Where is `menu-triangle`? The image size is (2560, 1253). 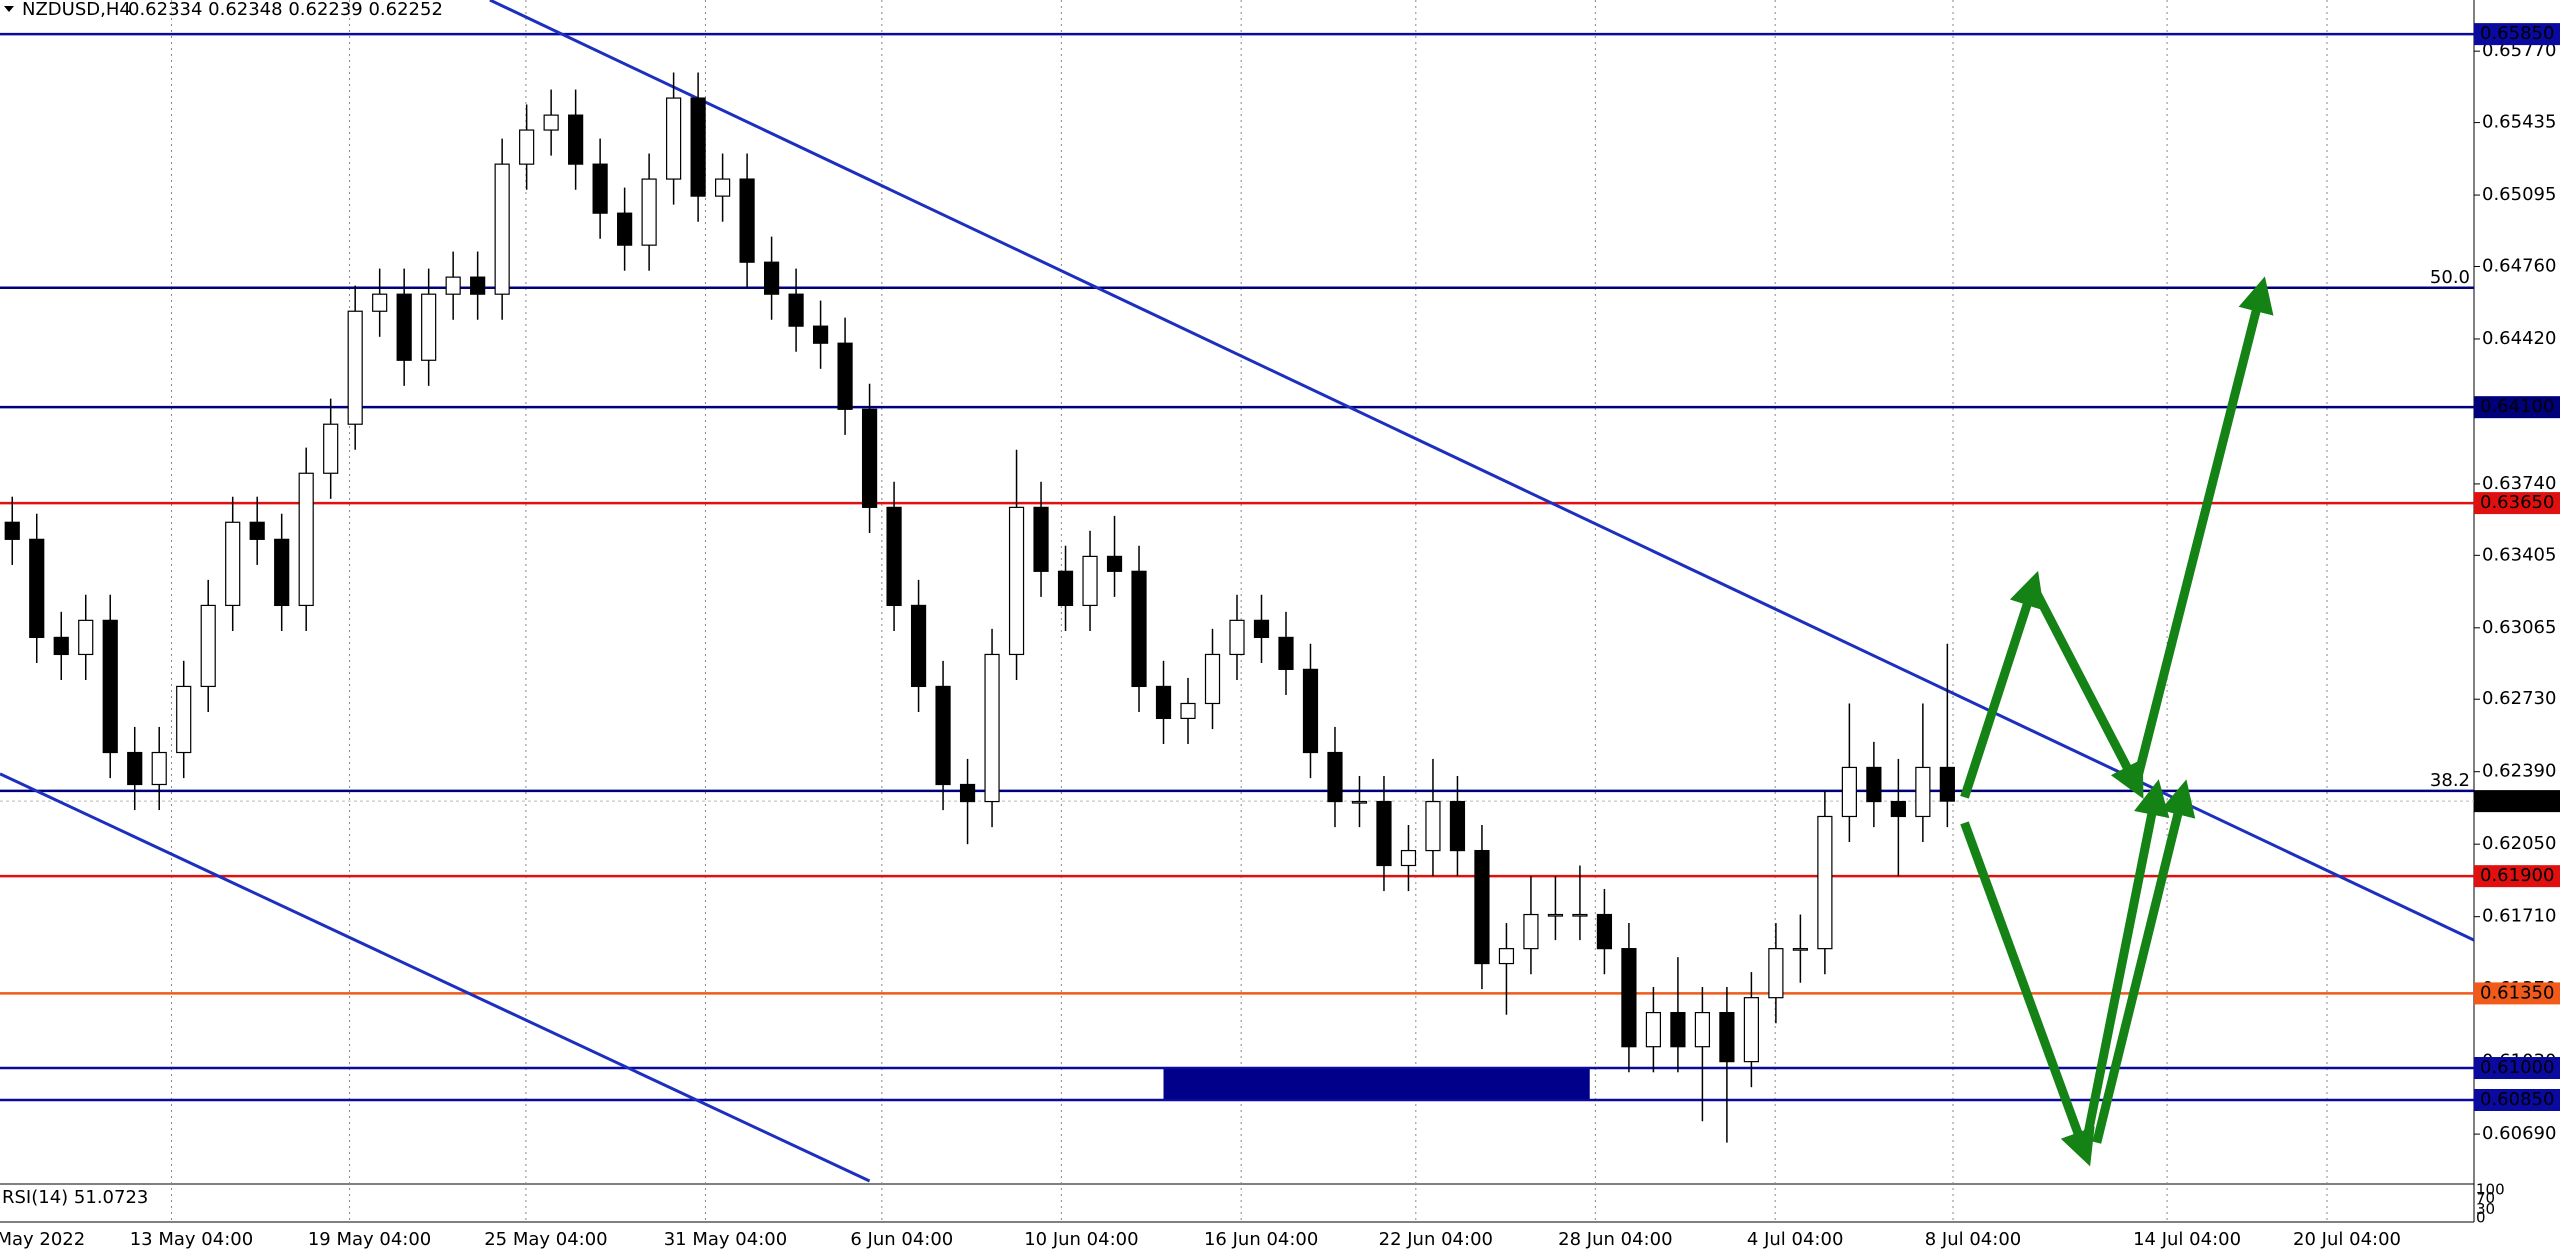
menu-triangle is located at coordinates (9, 9).